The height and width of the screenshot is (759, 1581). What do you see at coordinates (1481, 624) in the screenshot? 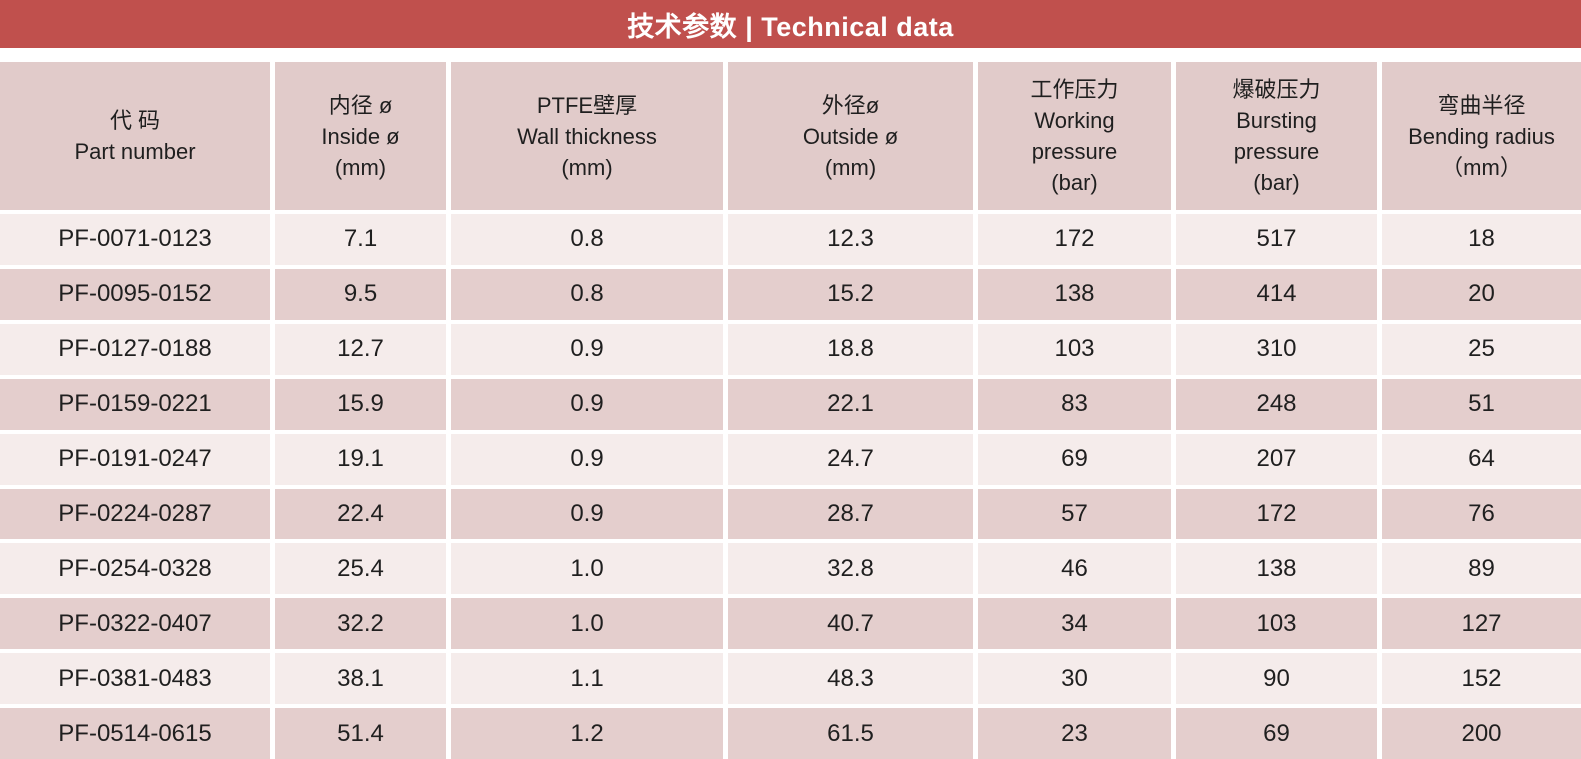
I see `bending-radius-value: 127` at bounding box center [1481, 624].